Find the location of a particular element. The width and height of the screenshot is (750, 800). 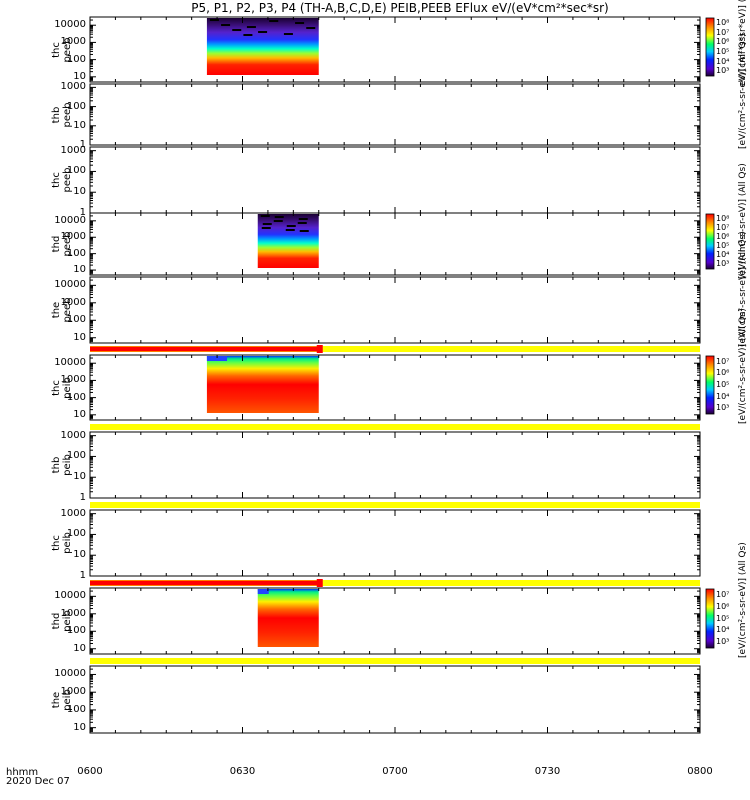

panel-label: thd peeb is located at coordinates (62, 244).